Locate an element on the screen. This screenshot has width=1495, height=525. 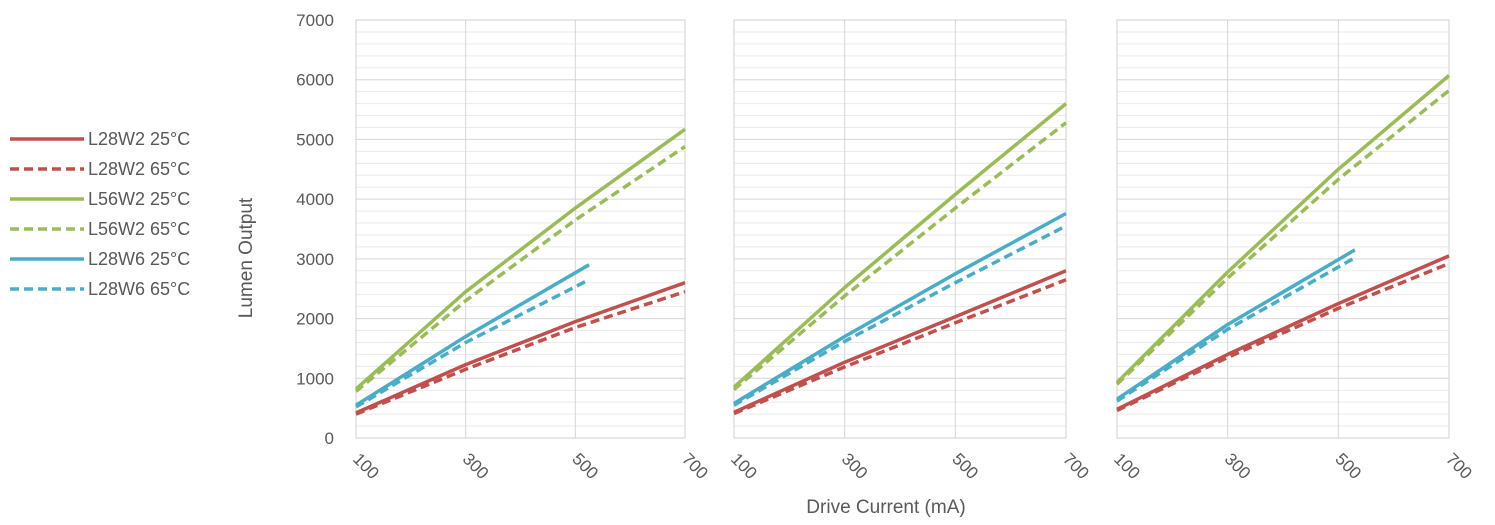
legend-item: L56W2 65°C is located at coordinates (100, 229).